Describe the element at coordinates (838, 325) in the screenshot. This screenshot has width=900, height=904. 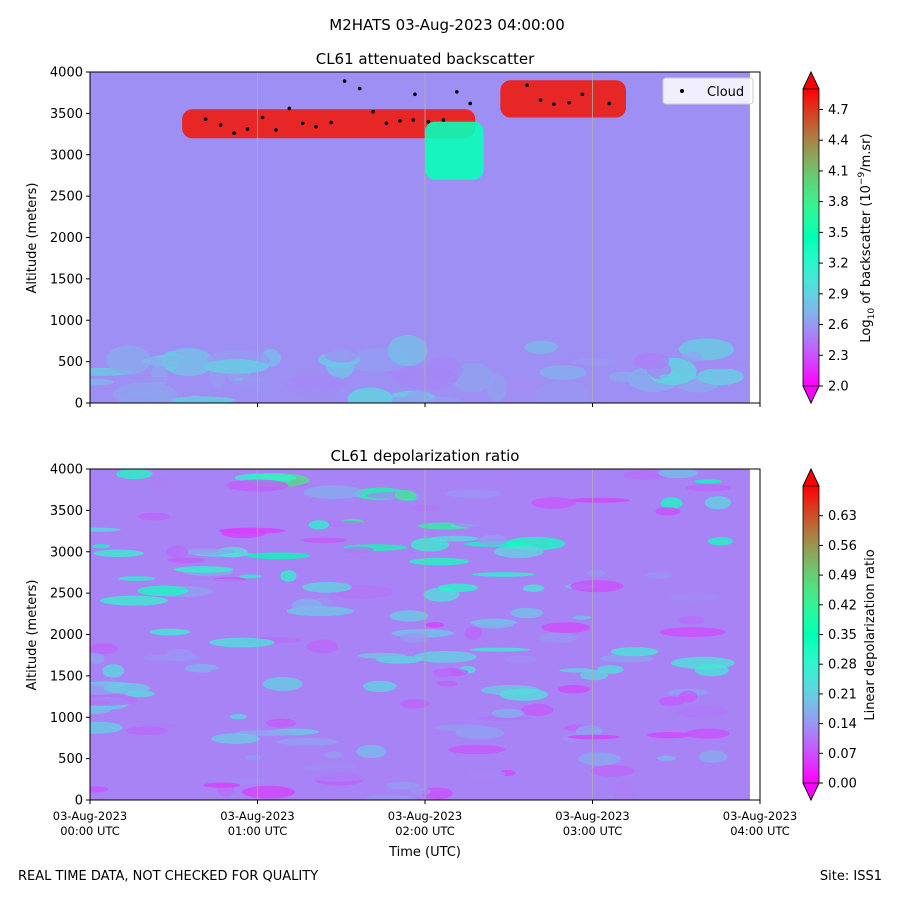
I see `colorbar-tick-label: 2.6` at that location.